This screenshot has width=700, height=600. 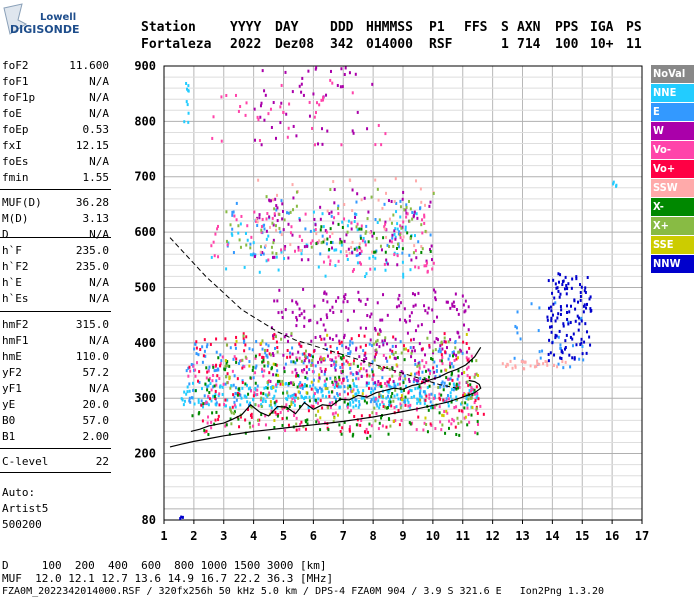 What do you see at coordinates (44, 29) in the screenshot?
I see `logo-text-bottom: DIGISONDE` at bounding box center [44, 29].